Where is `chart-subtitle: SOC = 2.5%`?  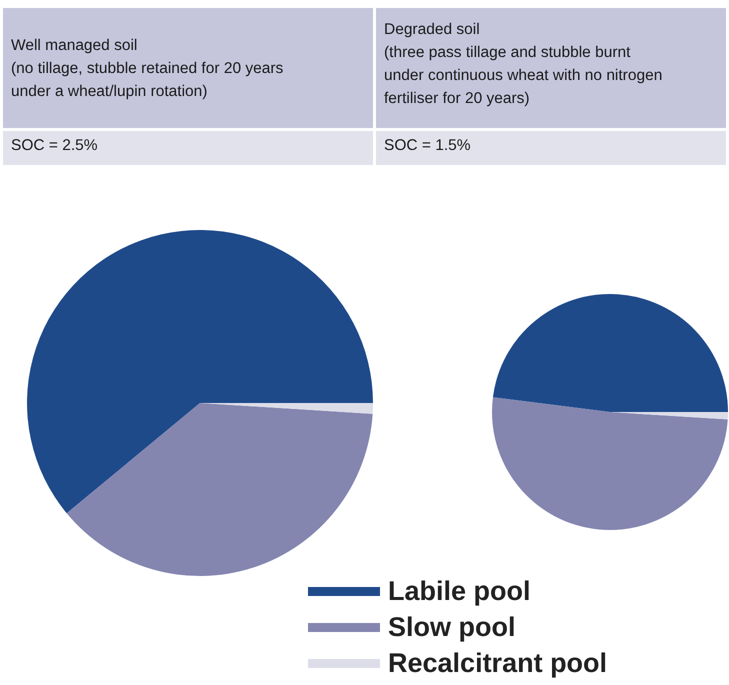
chart-subtitle: SOC = 2.5% is located at coordinates (54, 145).